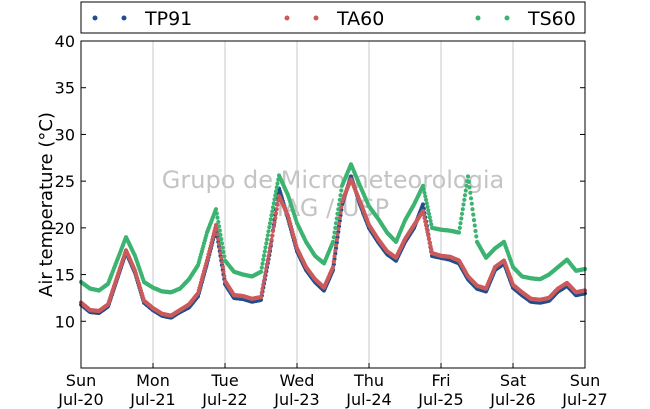 This screenshot has width=650, height=409. What do you see at coordinates (168, 19) in the screenshot?
I see `legend-label: TP91` at bounding box center [168, 19].